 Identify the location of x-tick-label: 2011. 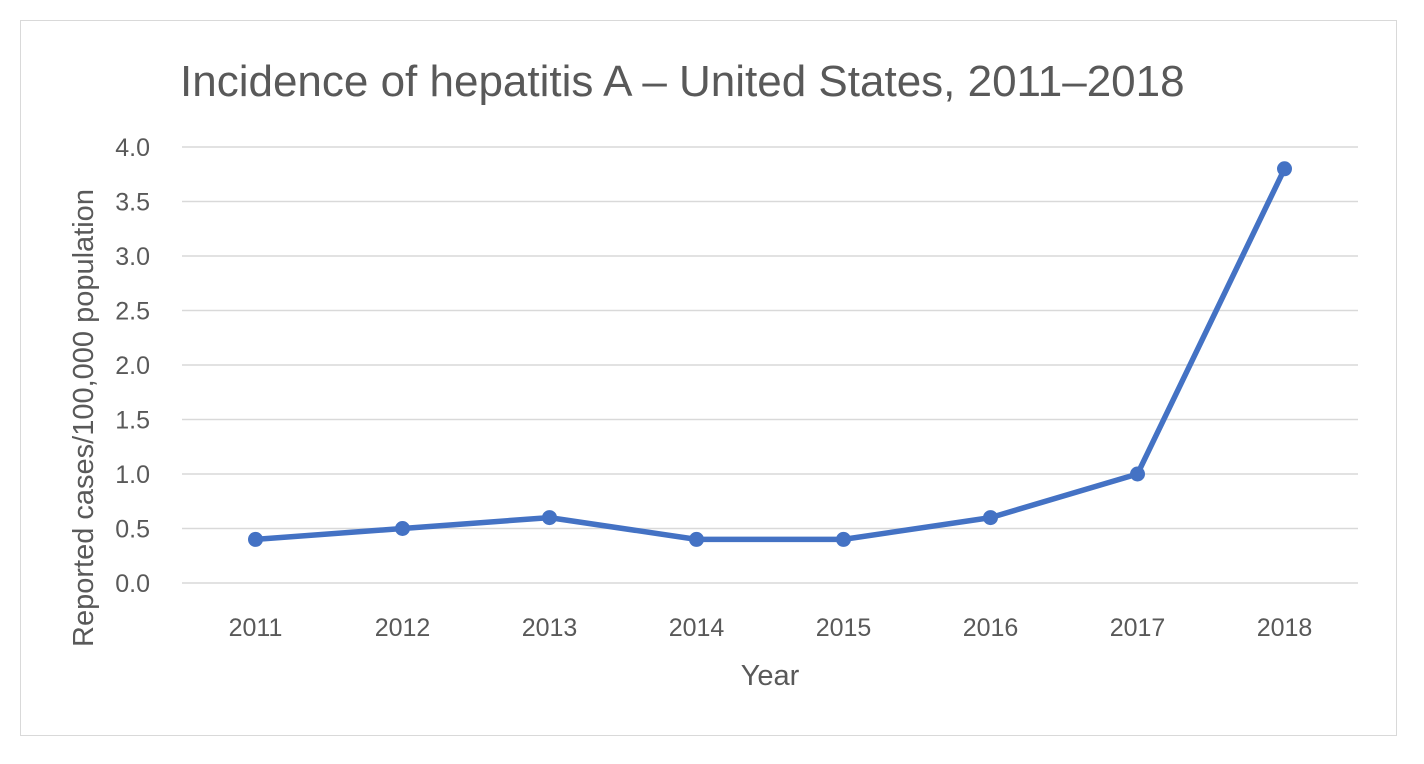
(256, 628).